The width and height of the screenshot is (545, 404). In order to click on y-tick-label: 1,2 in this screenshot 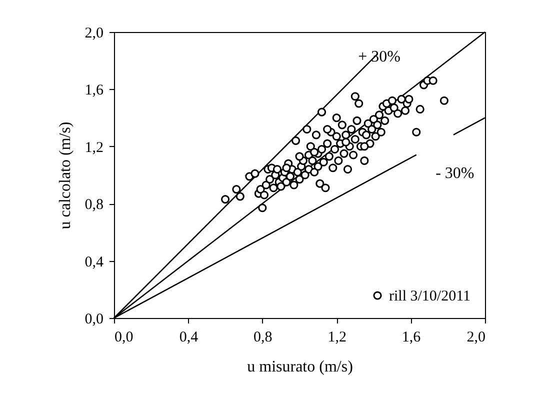, I will do `click(94, 148)`.